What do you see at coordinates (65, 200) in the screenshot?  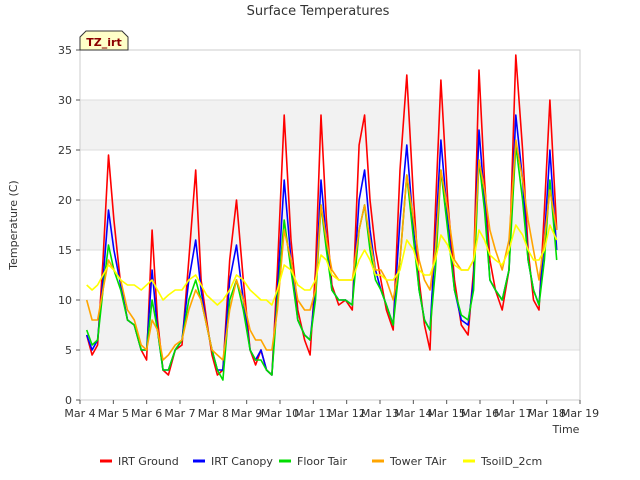 I see `y-tick-label: 20` at bounding box center [65, 200].